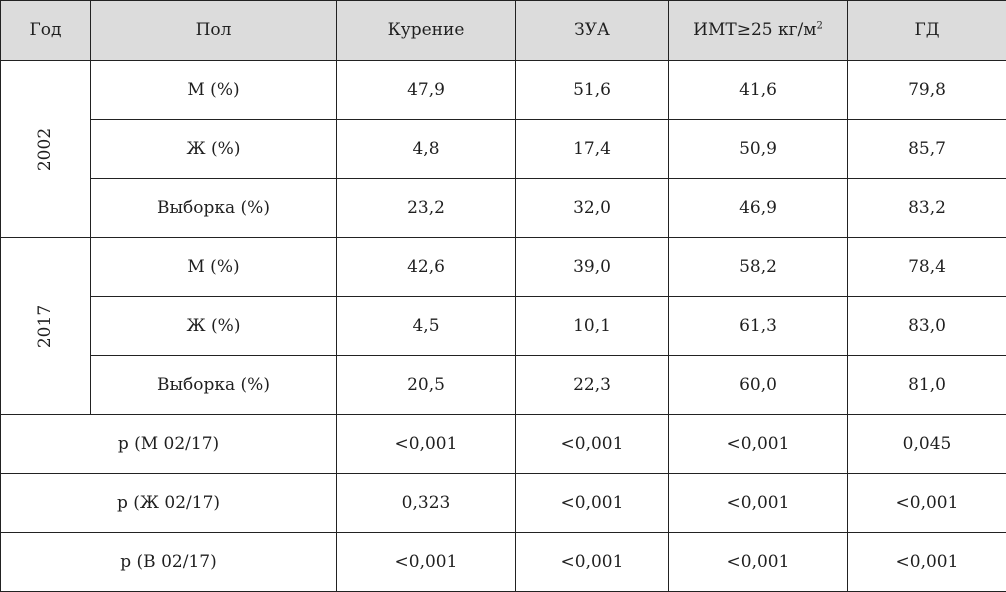 This screenshot has height=592, width=1006. I want to click on pvalue-row: p (Ж 02/17) 0,323 <0,001 <0,001 <0,001, so click(503, 503).